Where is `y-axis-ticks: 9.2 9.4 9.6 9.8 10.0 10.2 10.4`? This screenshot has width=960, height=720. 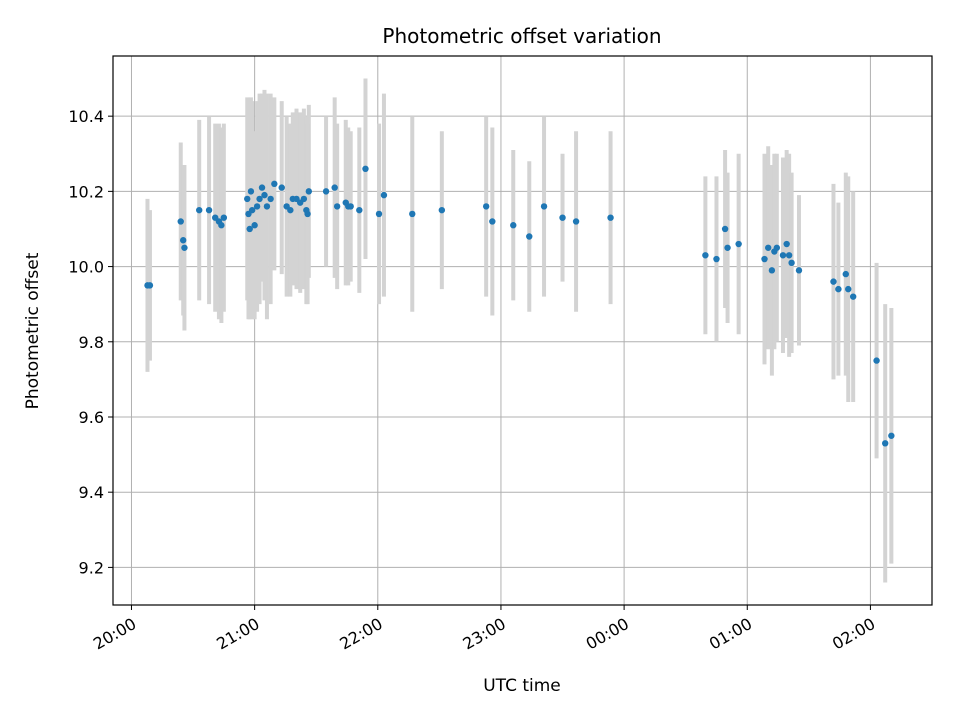
y-axis-ticks: 9.2 9.4 9.6 9.8 10.0 10.2 10.4 is located at coordinates (90, 342).